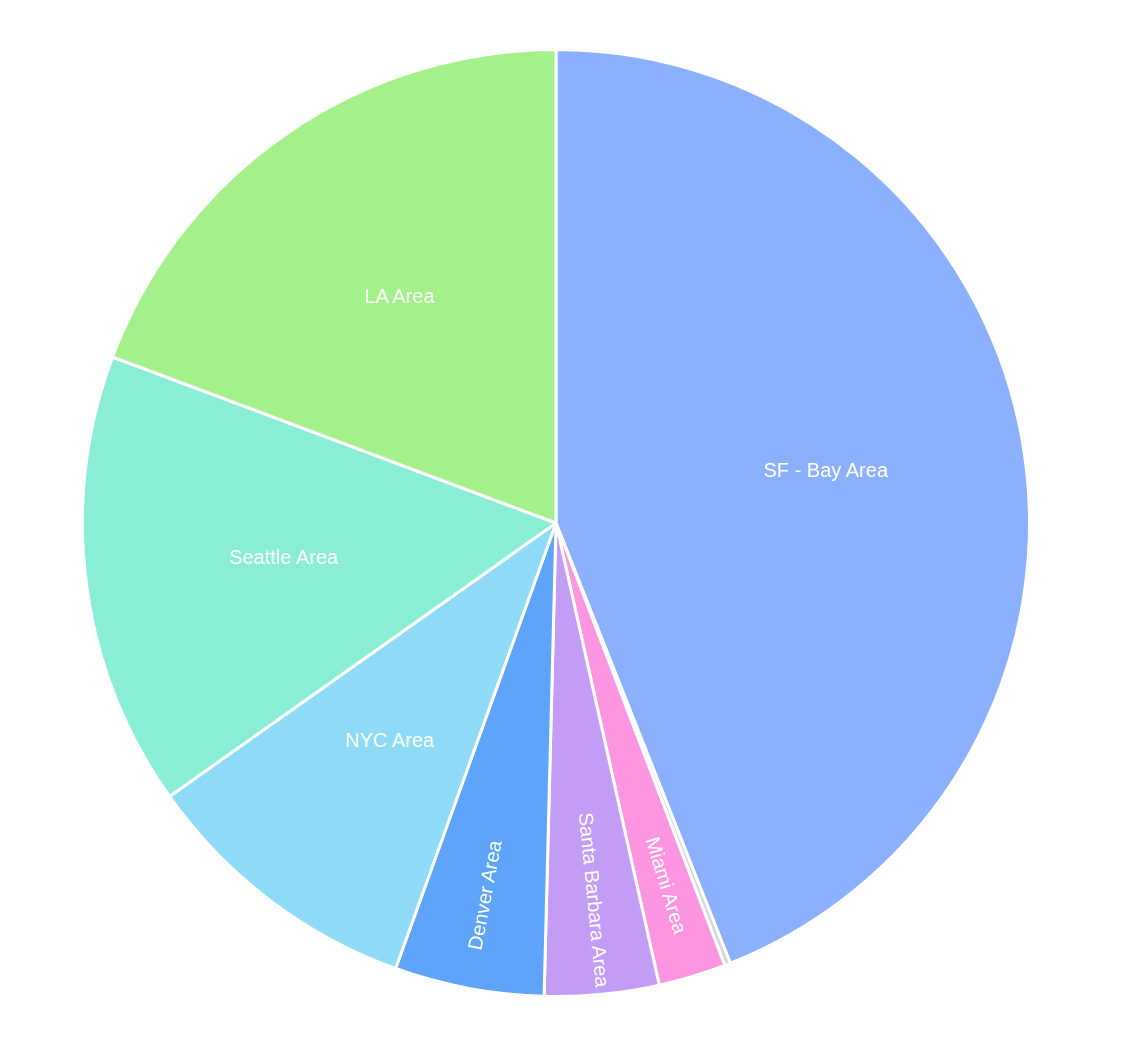 This screenshot has height=1050, width=1122. What do you see at coordinates (400, 295) in the screenshot?
I see `slice-label: LA Area` at bounding box center [400, 295].